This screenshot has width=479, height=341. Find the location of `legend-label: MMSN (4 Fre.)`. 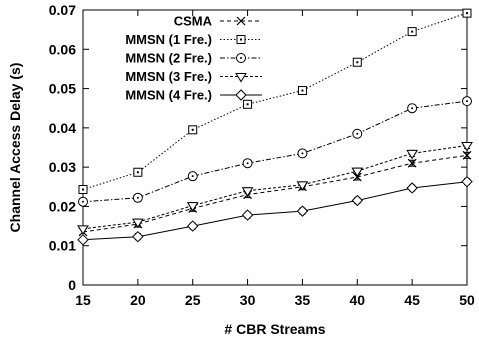

legend-label: MMSN (4 Fre.) is located at coordinates (168, 95).